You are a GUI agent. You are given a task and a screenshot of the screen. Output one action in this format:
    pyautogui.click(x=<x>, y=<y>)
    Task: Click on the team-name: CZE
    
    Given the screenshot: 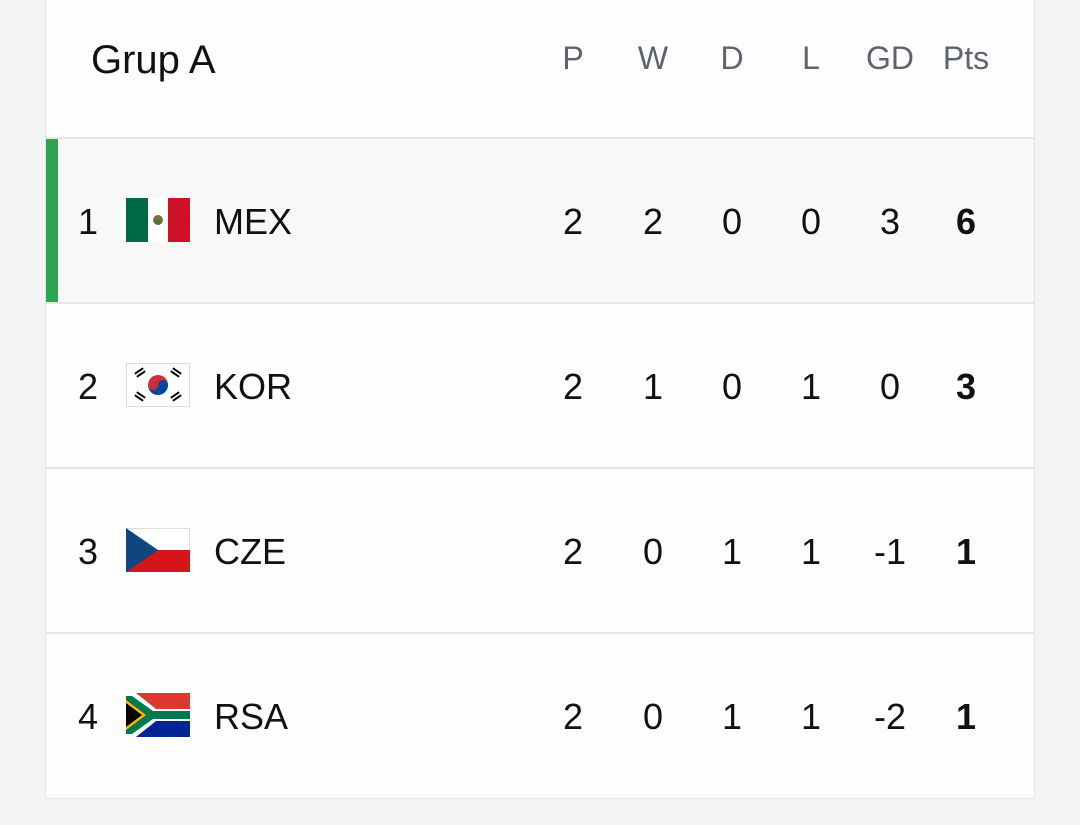 What is the action you would take?
    pyautogui.click(x=250, y=551)
    